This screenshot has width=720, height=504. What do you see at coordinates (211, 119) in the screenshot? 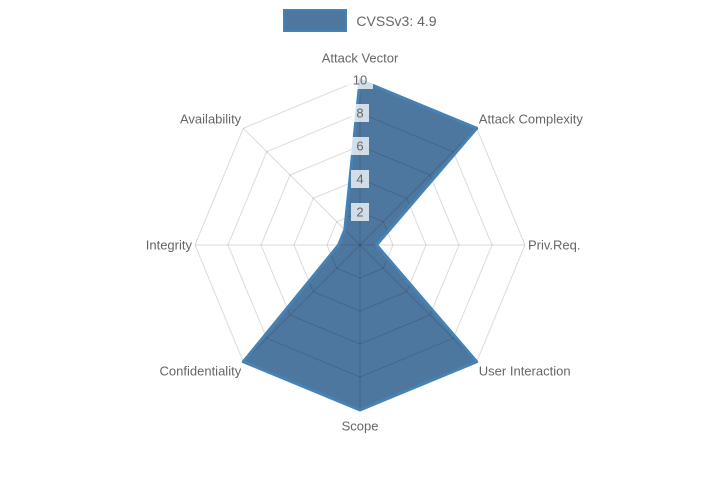
I see `axis-label-availability: Availability` at bounding box center [211, 119].